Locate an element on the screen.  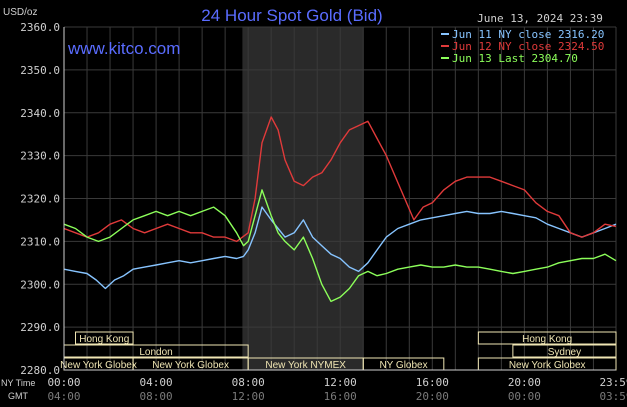
x-tick-label-gmt: 16:00 is located at coordinates (340, 396).